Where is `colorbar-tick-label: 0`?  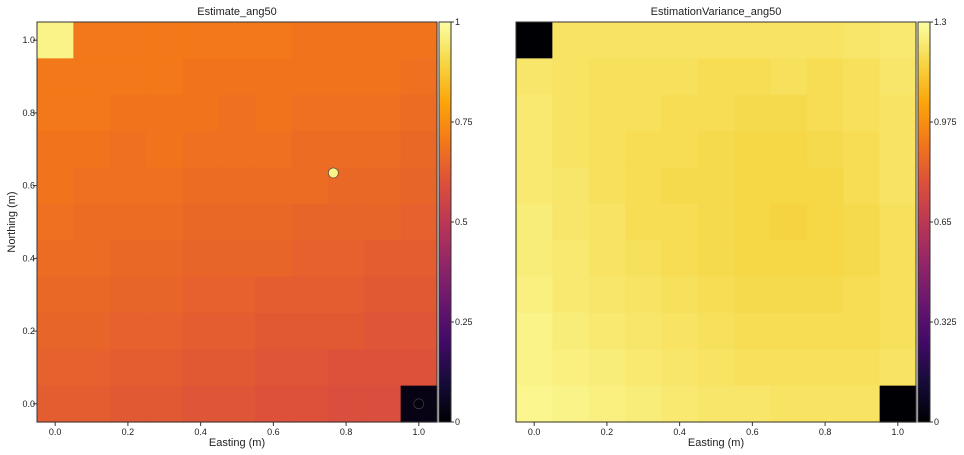 colorbar-tick-label: 0 is located at coordinates (457, 422).